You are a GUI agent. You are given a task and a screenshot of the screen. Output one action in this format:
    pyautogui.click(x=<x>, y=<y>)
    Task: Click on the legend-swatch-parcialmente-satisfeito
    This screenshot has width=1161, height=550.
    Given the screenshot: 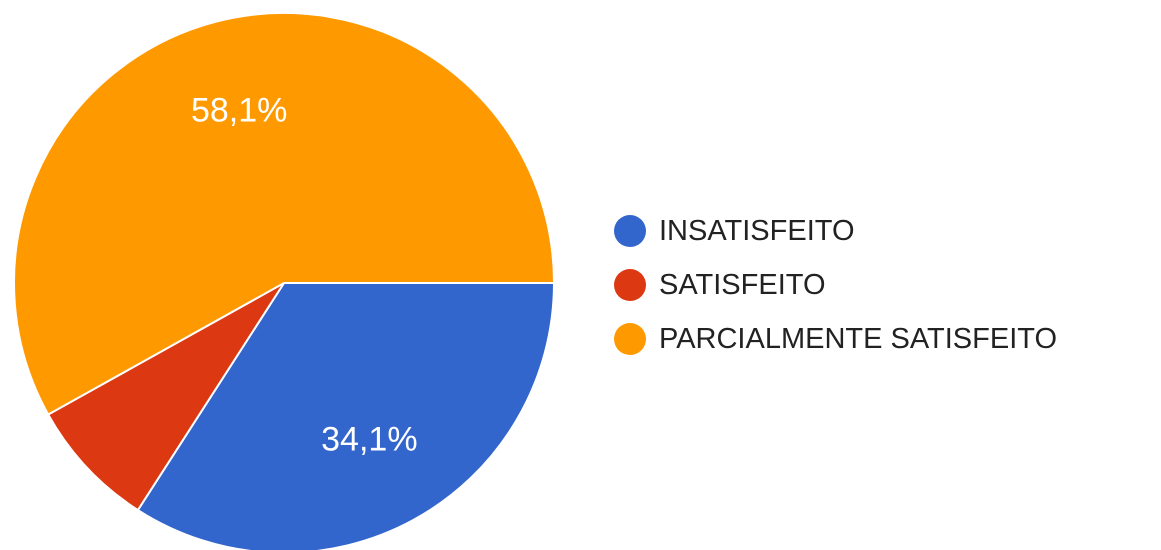 What is the action you would take?
    pyautogui.click(x=630, y=339)
    